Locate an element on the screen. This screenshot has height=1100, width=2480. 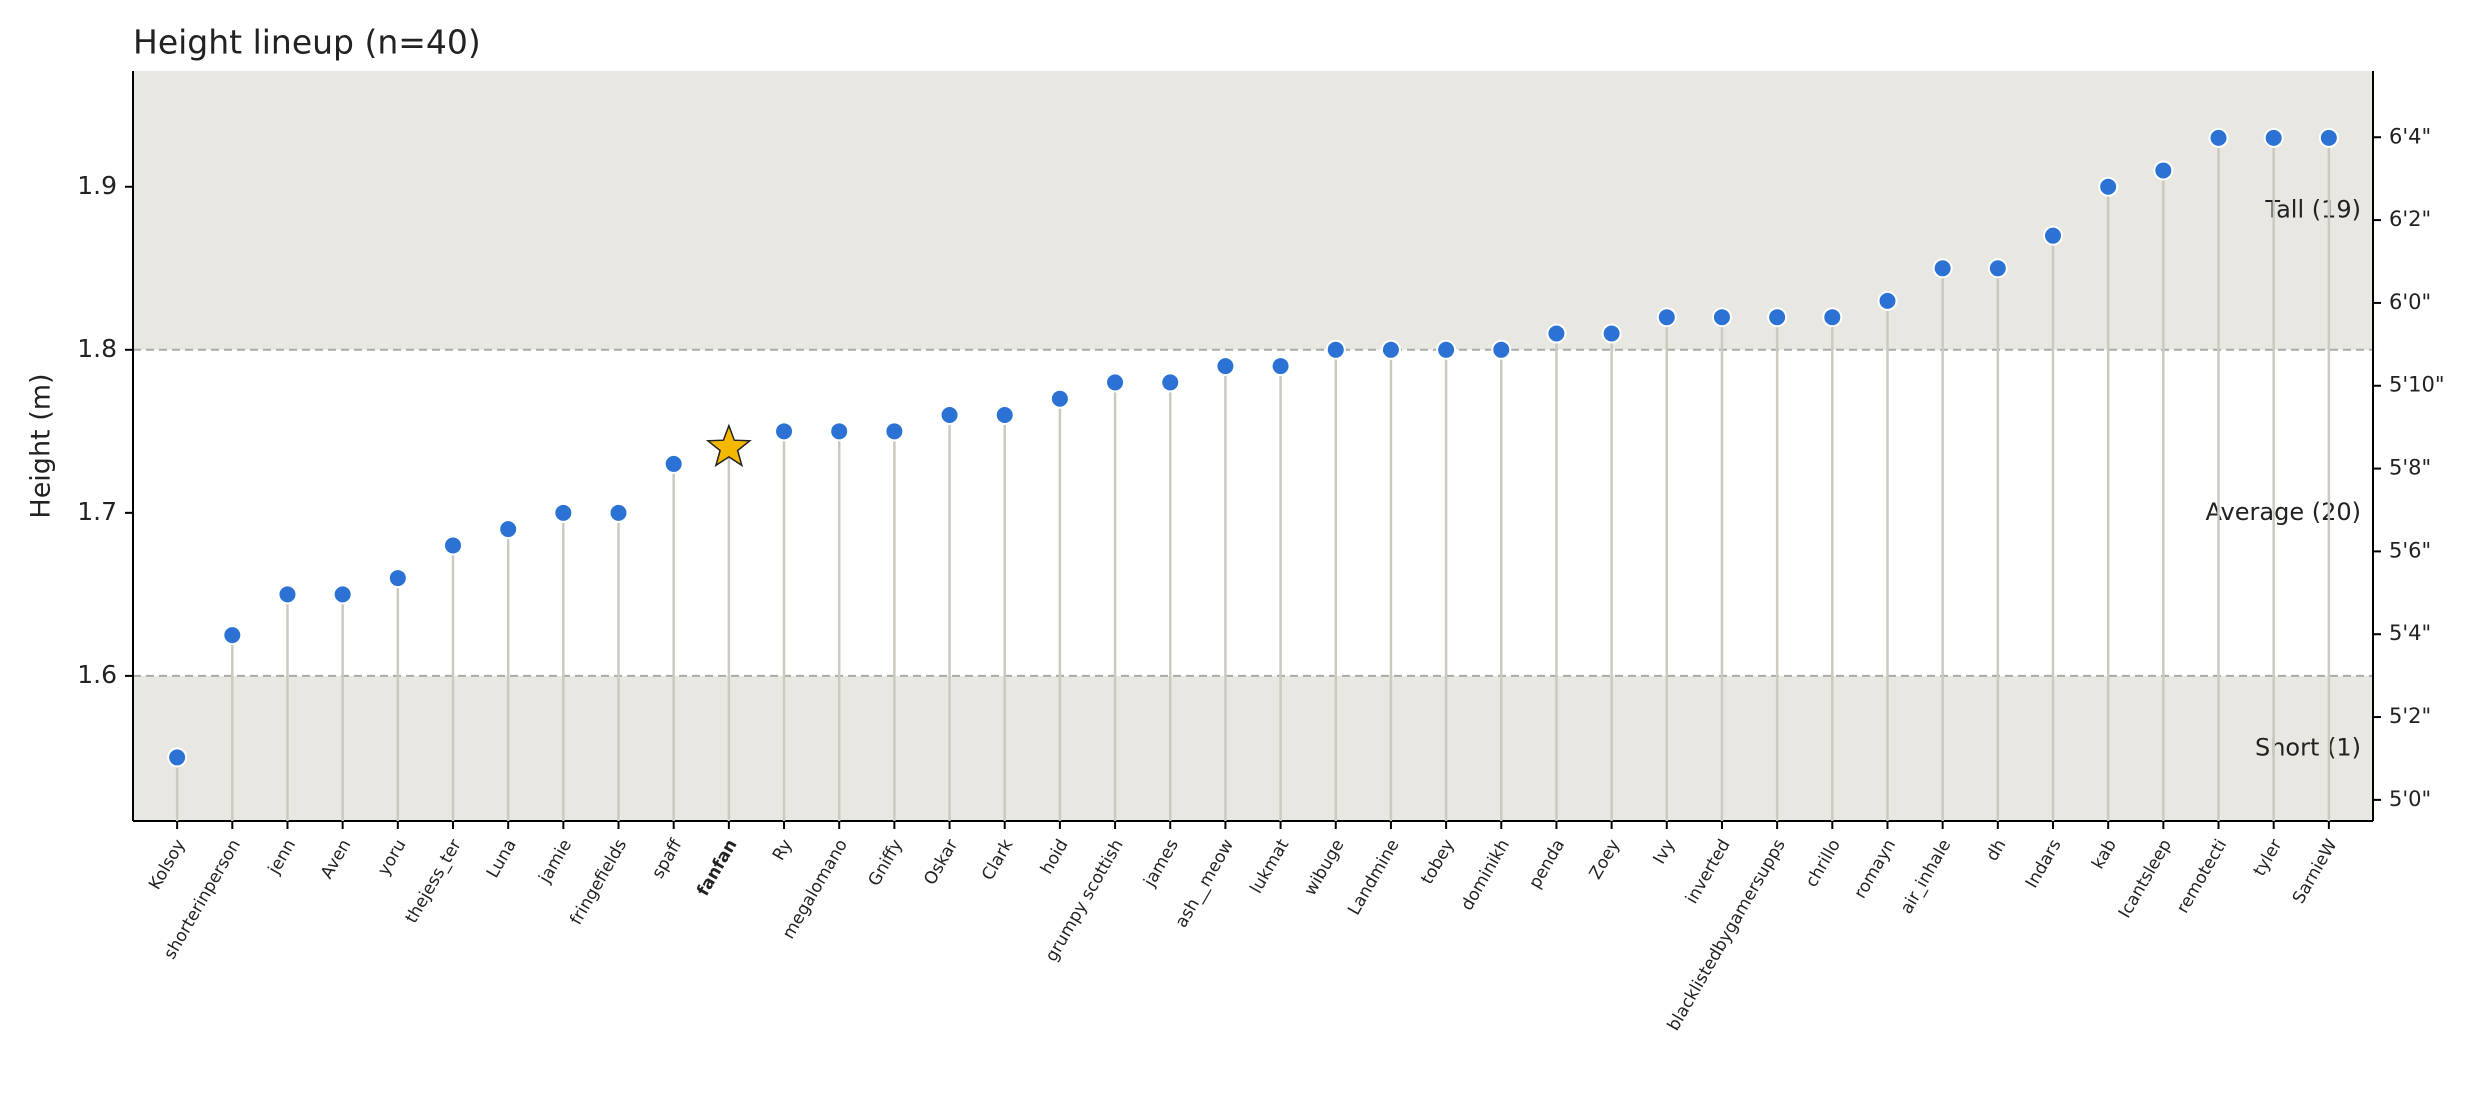
x-tick-label: Ivy is located at coordinates (1665, 852).